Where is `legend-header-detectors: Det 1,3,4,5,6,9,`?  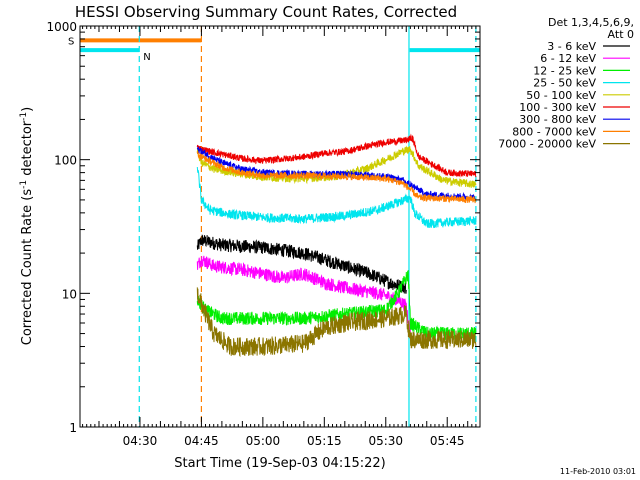 legend-header-detectors: Det 1,3,4,5,6,9, is located at coordinates (591, 22).